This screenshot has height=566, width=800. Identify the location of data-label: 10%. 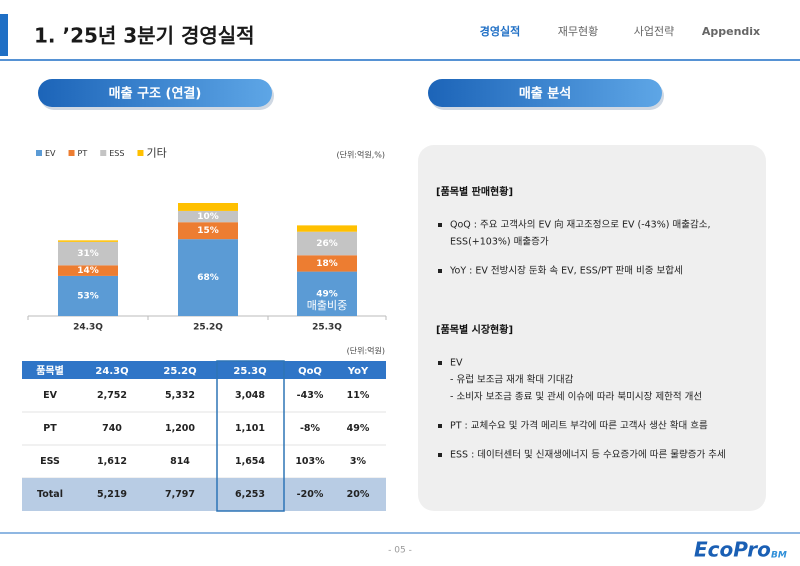
(208, 217).